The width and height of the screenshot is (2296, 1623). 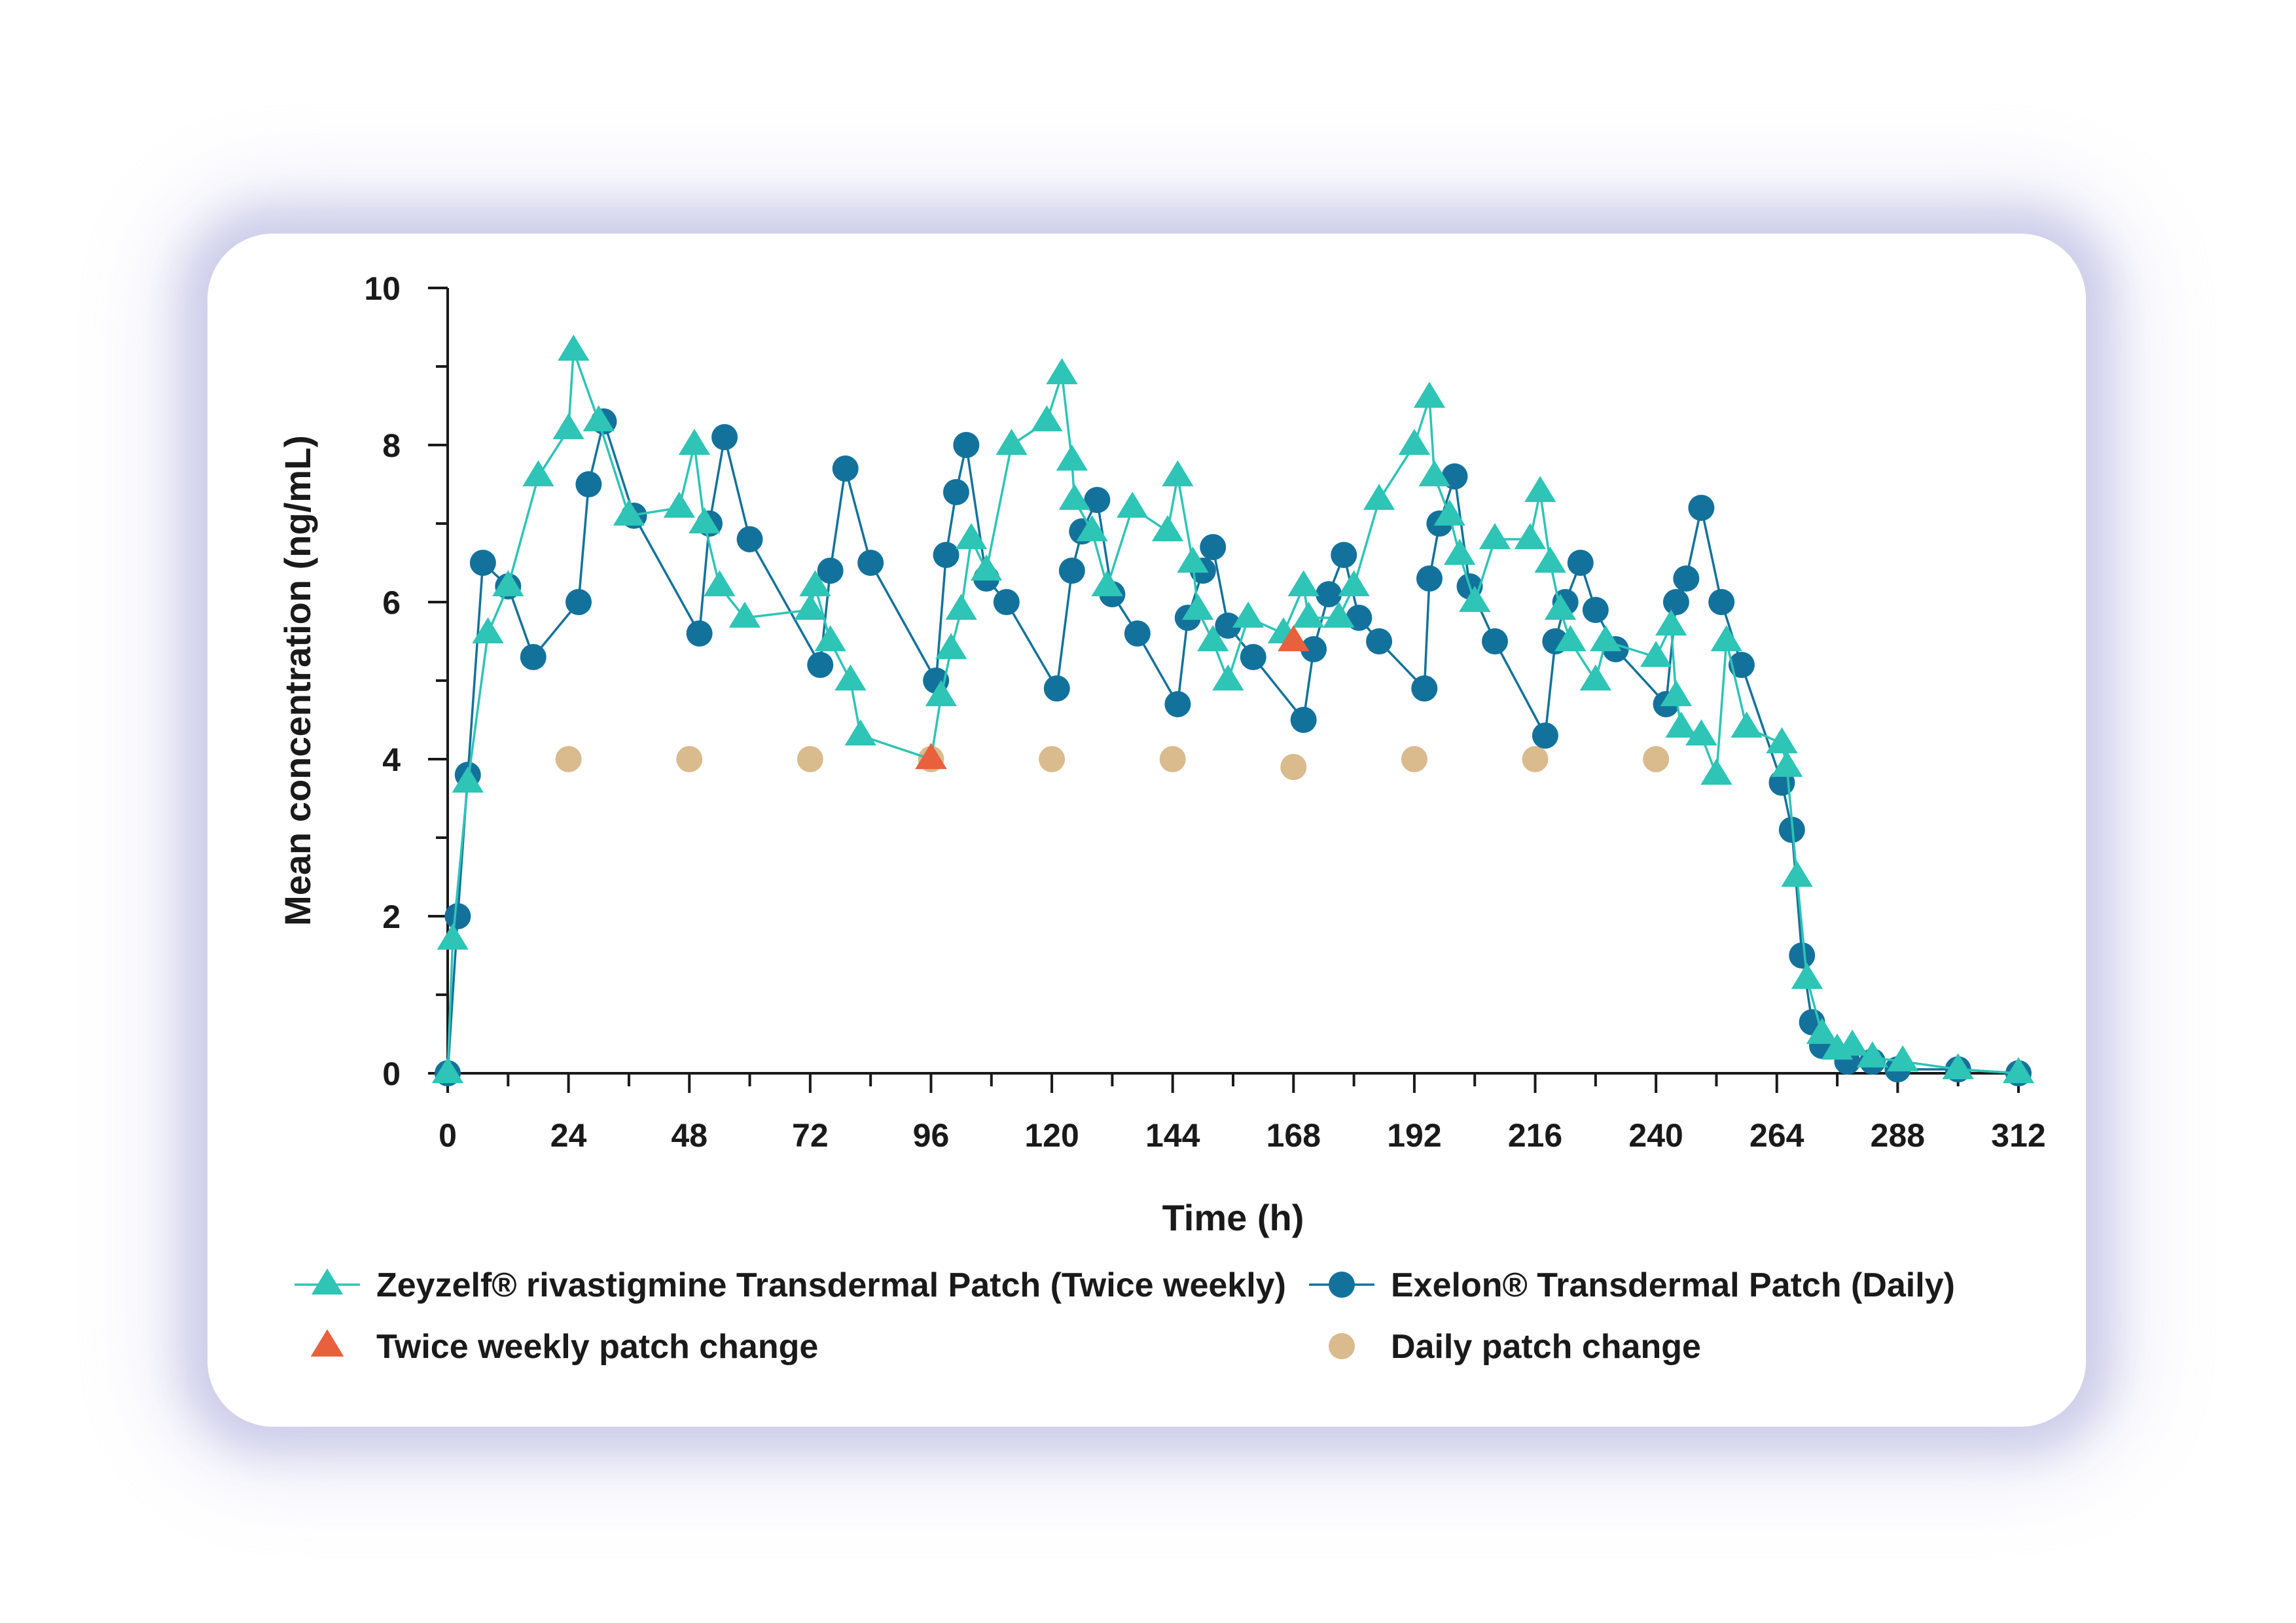 I want to click on x-tick-label: 144, so click(x=1172, y=1135).